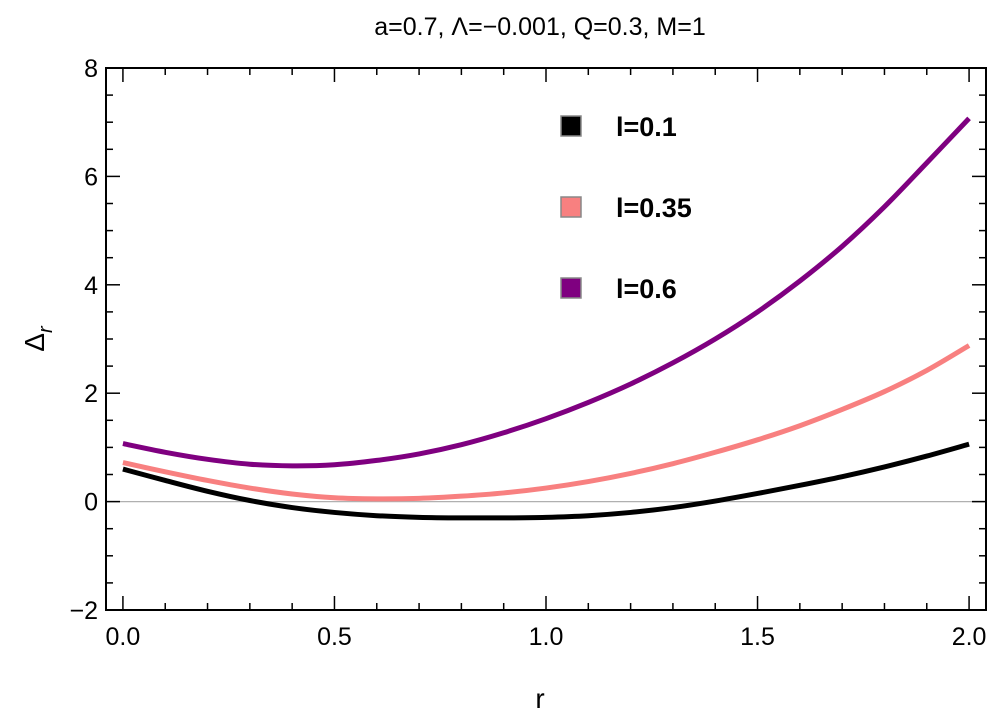  I want to click on legend: l=0.1 l=0.35 l=0.6, so click(626, 208).